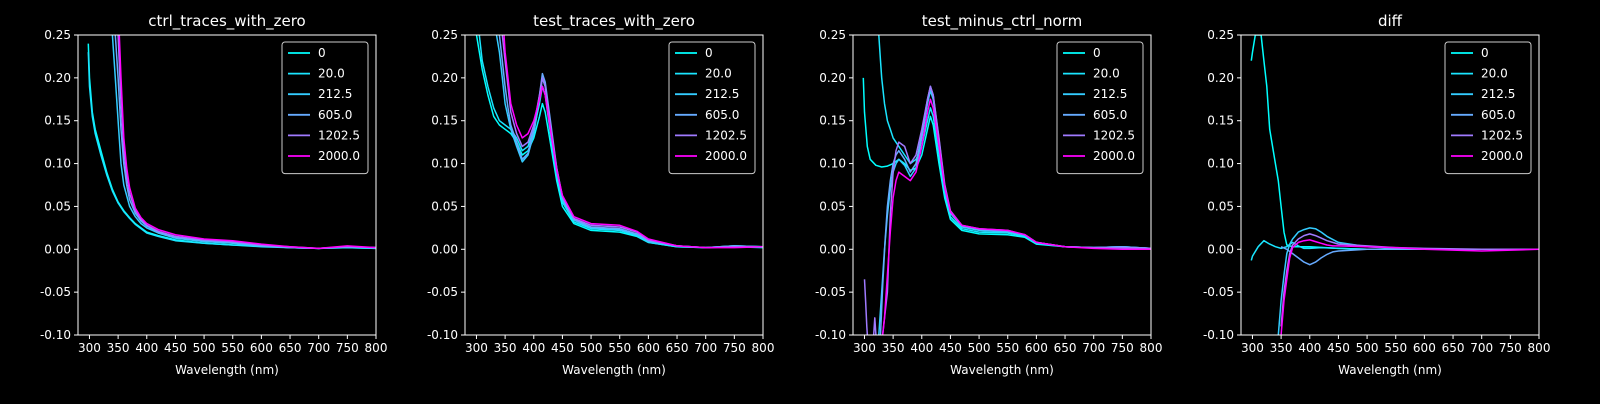 Image resolution: width=1600 pixels, height=404 pixels. I want to click on y-tick-label: 0.00, so click(832, 249).